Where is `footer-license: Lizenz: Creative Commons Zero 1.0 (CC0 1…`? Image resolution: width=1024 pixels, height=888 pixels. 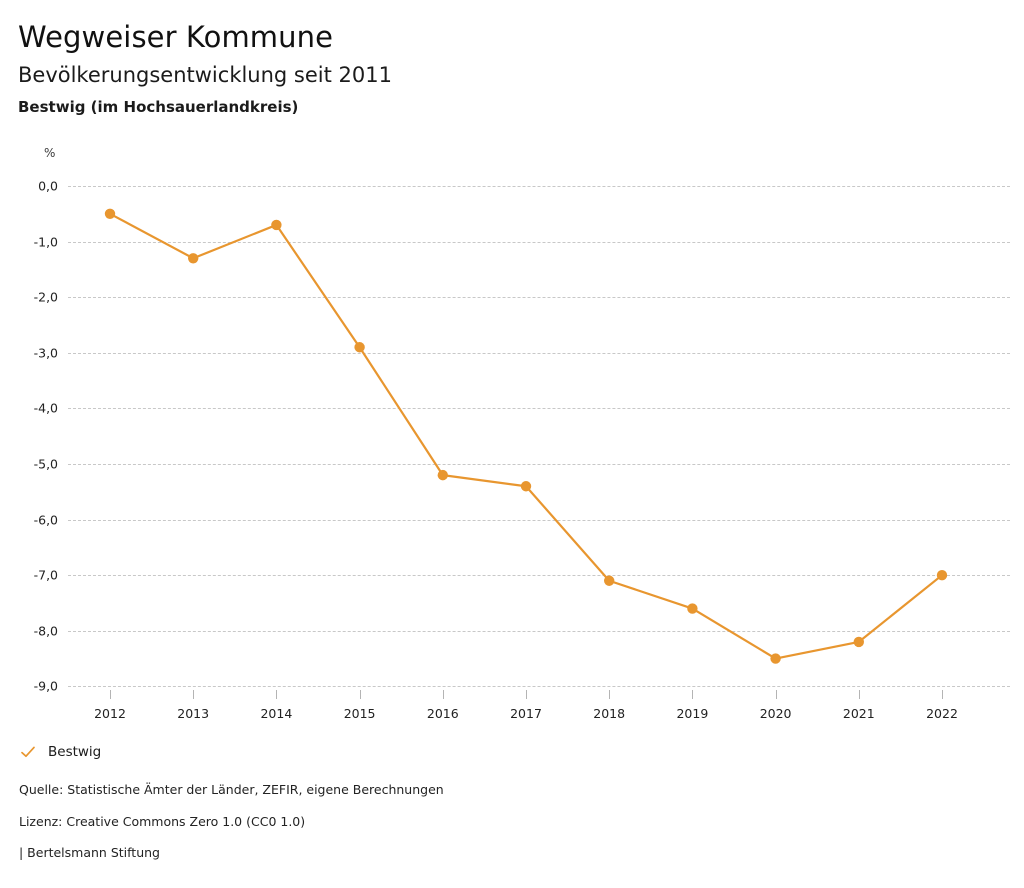 footer-license: Lizenz: Creative Commons Zero 1.0 (CC0 1… is located at coordinates (162, 821).